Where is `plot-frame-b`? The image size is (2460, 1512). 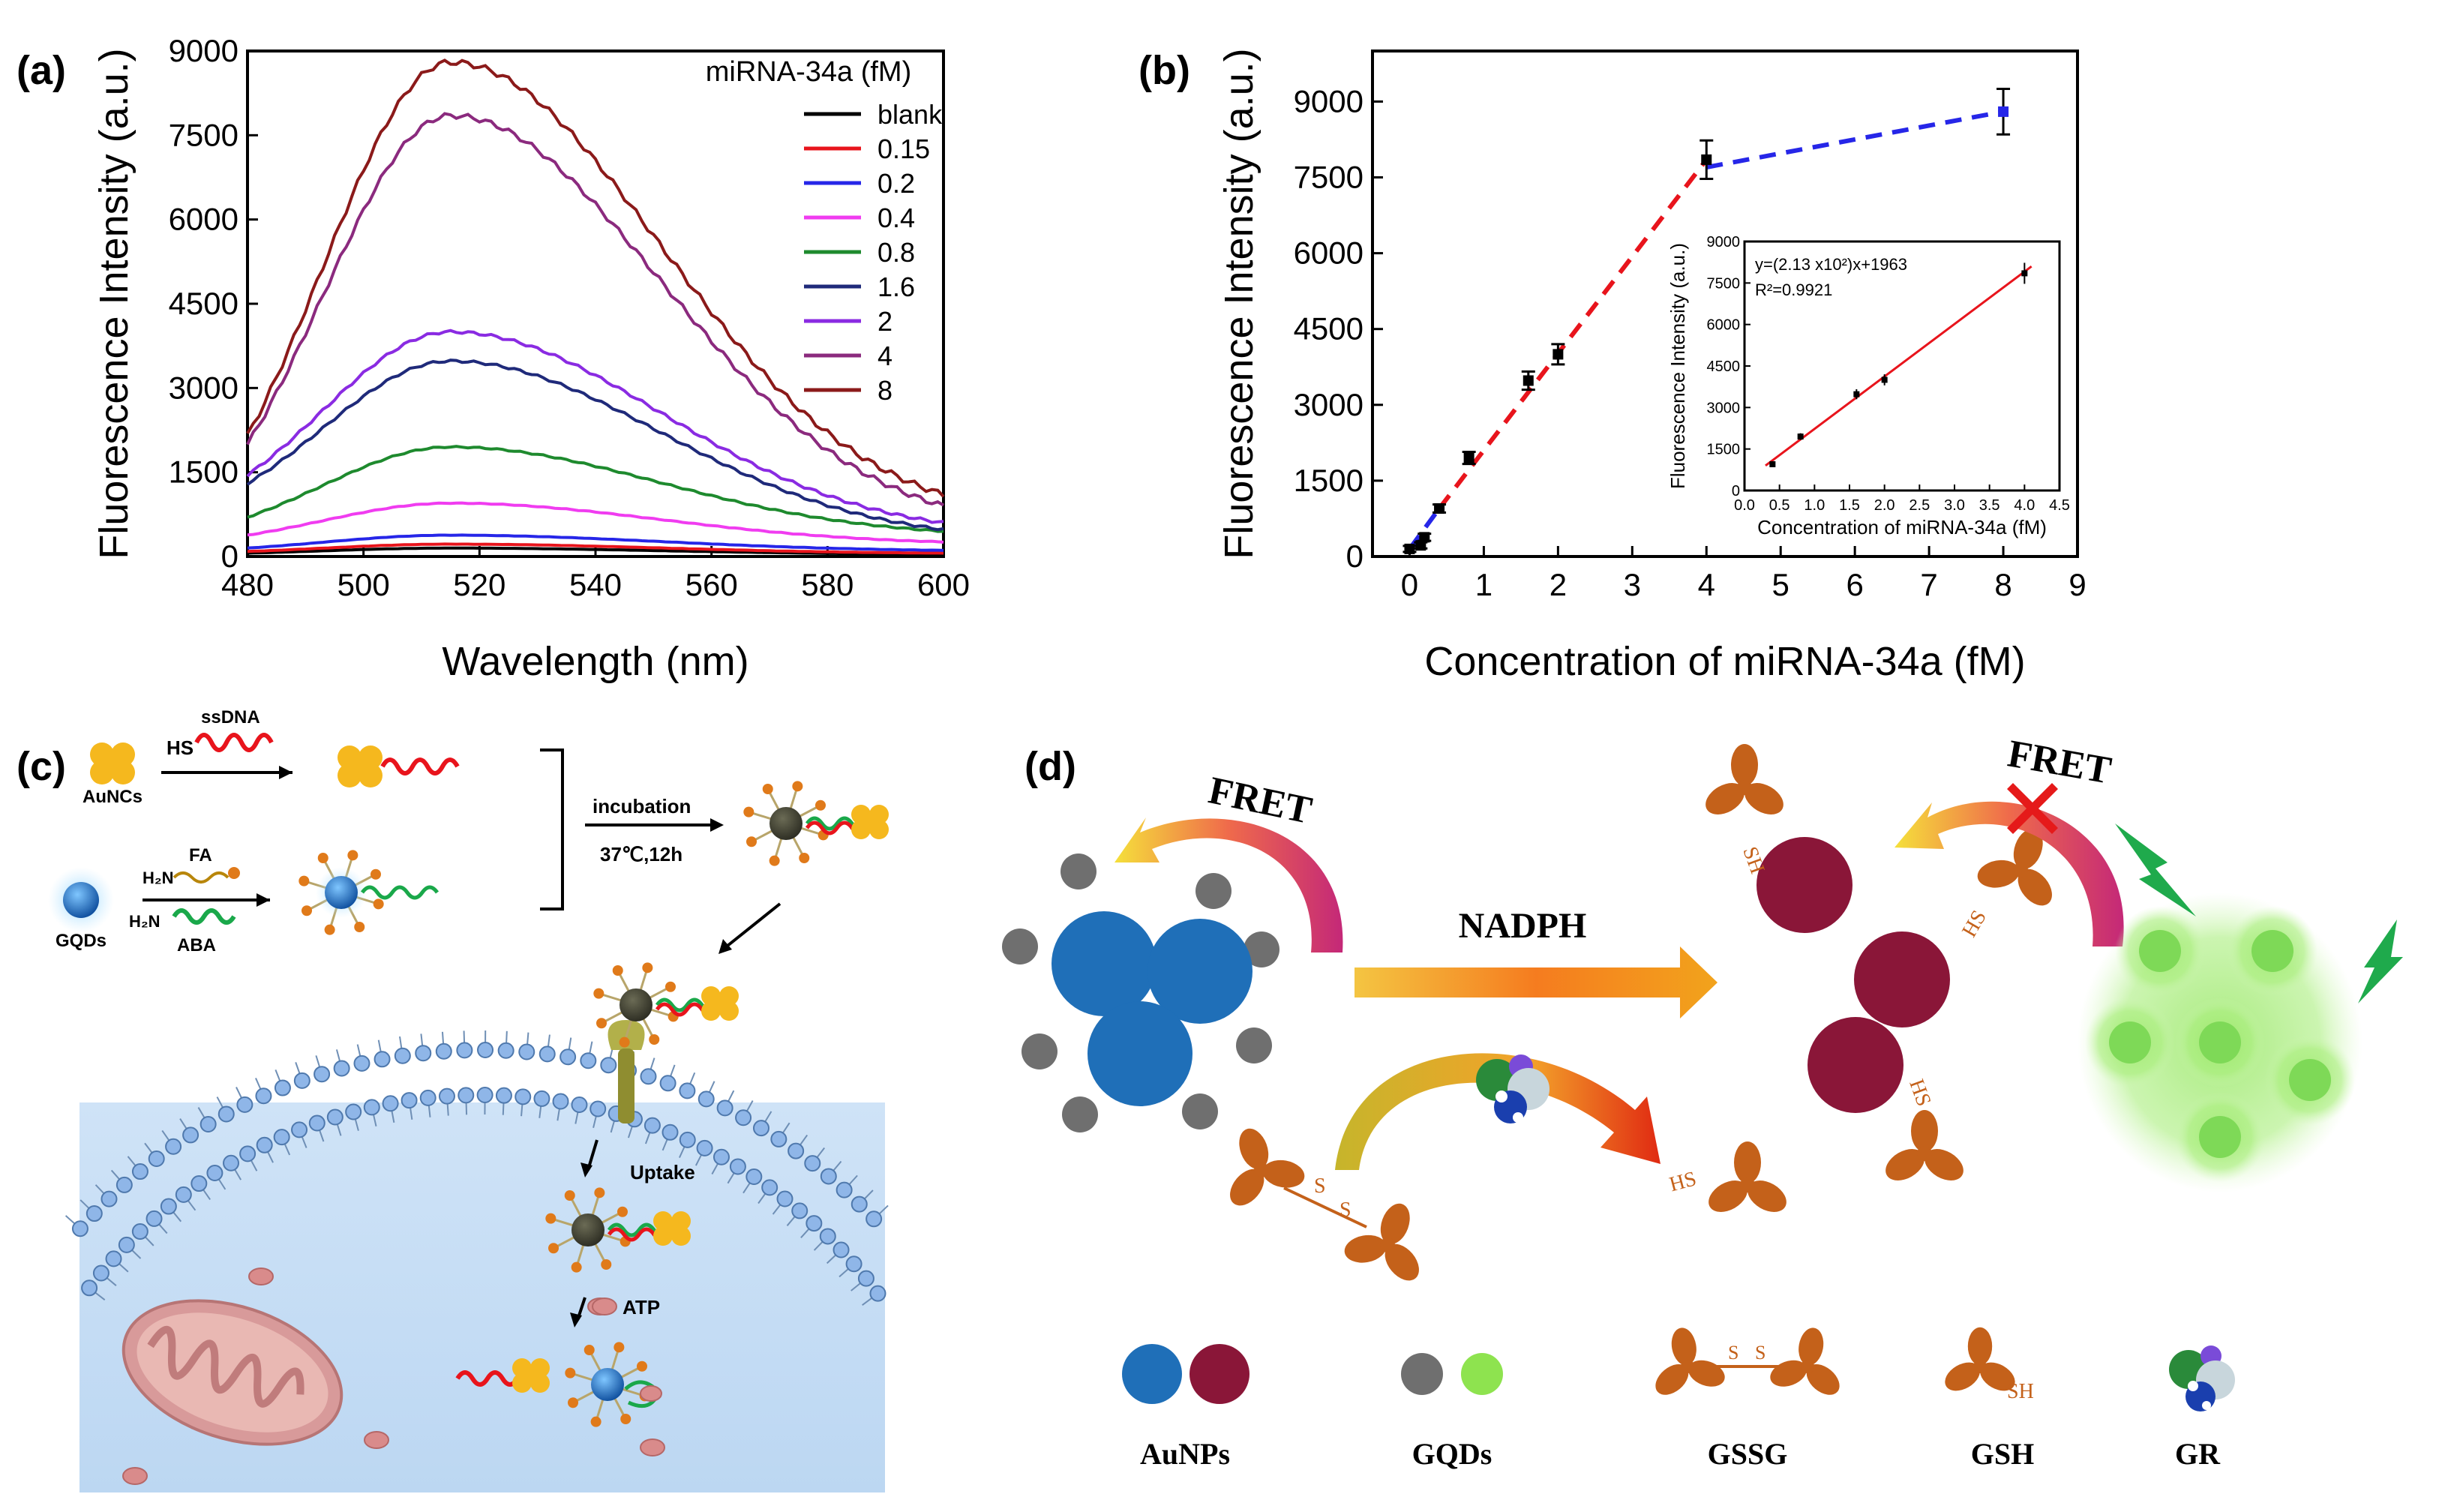 plot-frame-b is located at coordinates (1725, 304).